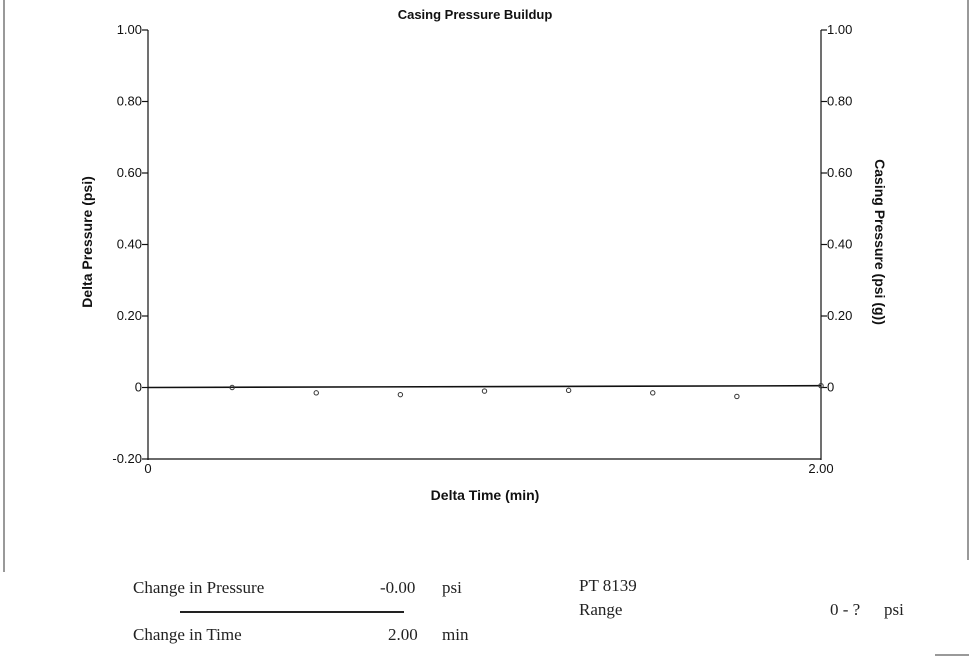 The width and height of the screenshot is (969, 657). I want to click on change-time-value: 2.00, so click(403, 634).